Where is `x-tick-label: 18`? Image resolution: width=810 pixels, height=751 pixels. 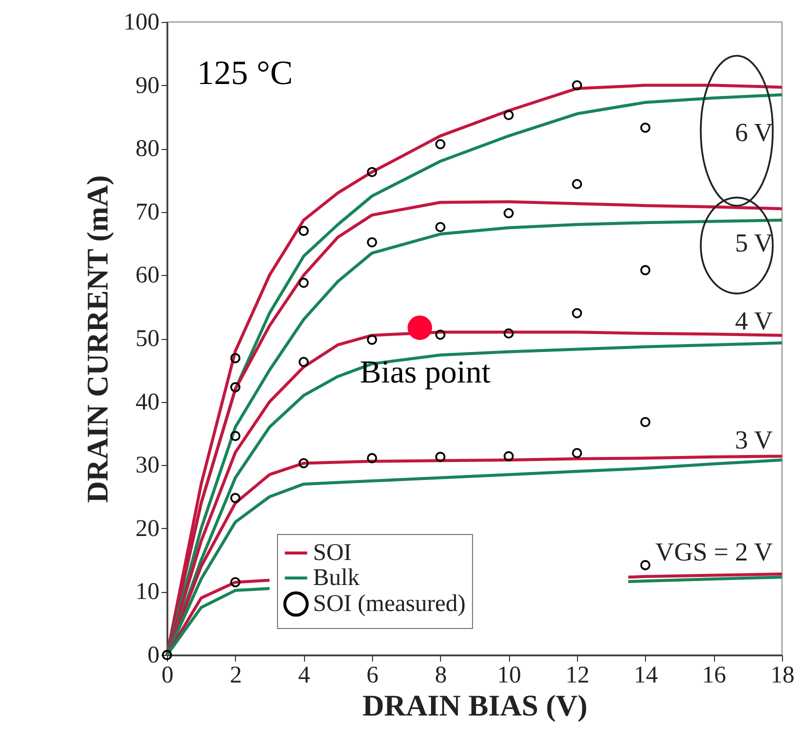 x-tick-label: 18 is located at coordinates (782, 675).